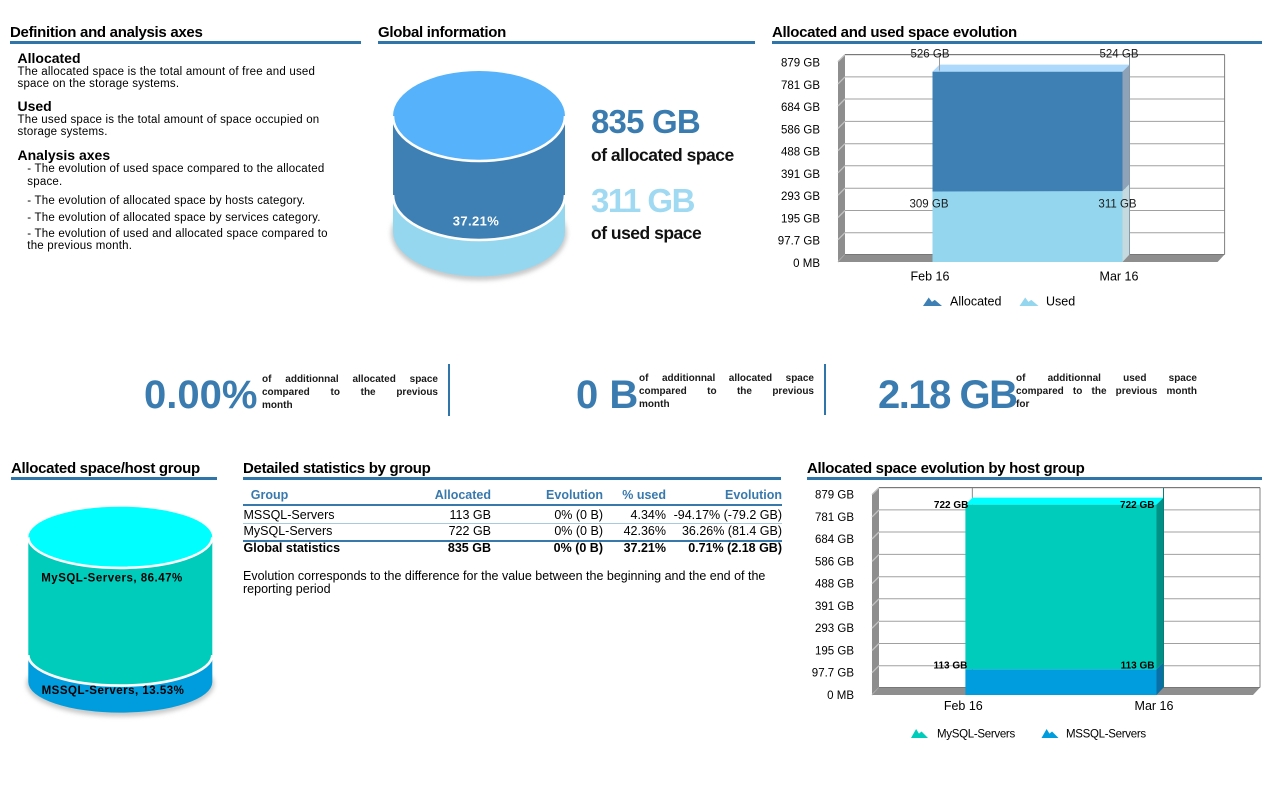  What do you see at coordinates (112, 578) in the screenshot?
I see `svg-text: MySQL-Servers, 86.47%` at bounding box center [112, 578].